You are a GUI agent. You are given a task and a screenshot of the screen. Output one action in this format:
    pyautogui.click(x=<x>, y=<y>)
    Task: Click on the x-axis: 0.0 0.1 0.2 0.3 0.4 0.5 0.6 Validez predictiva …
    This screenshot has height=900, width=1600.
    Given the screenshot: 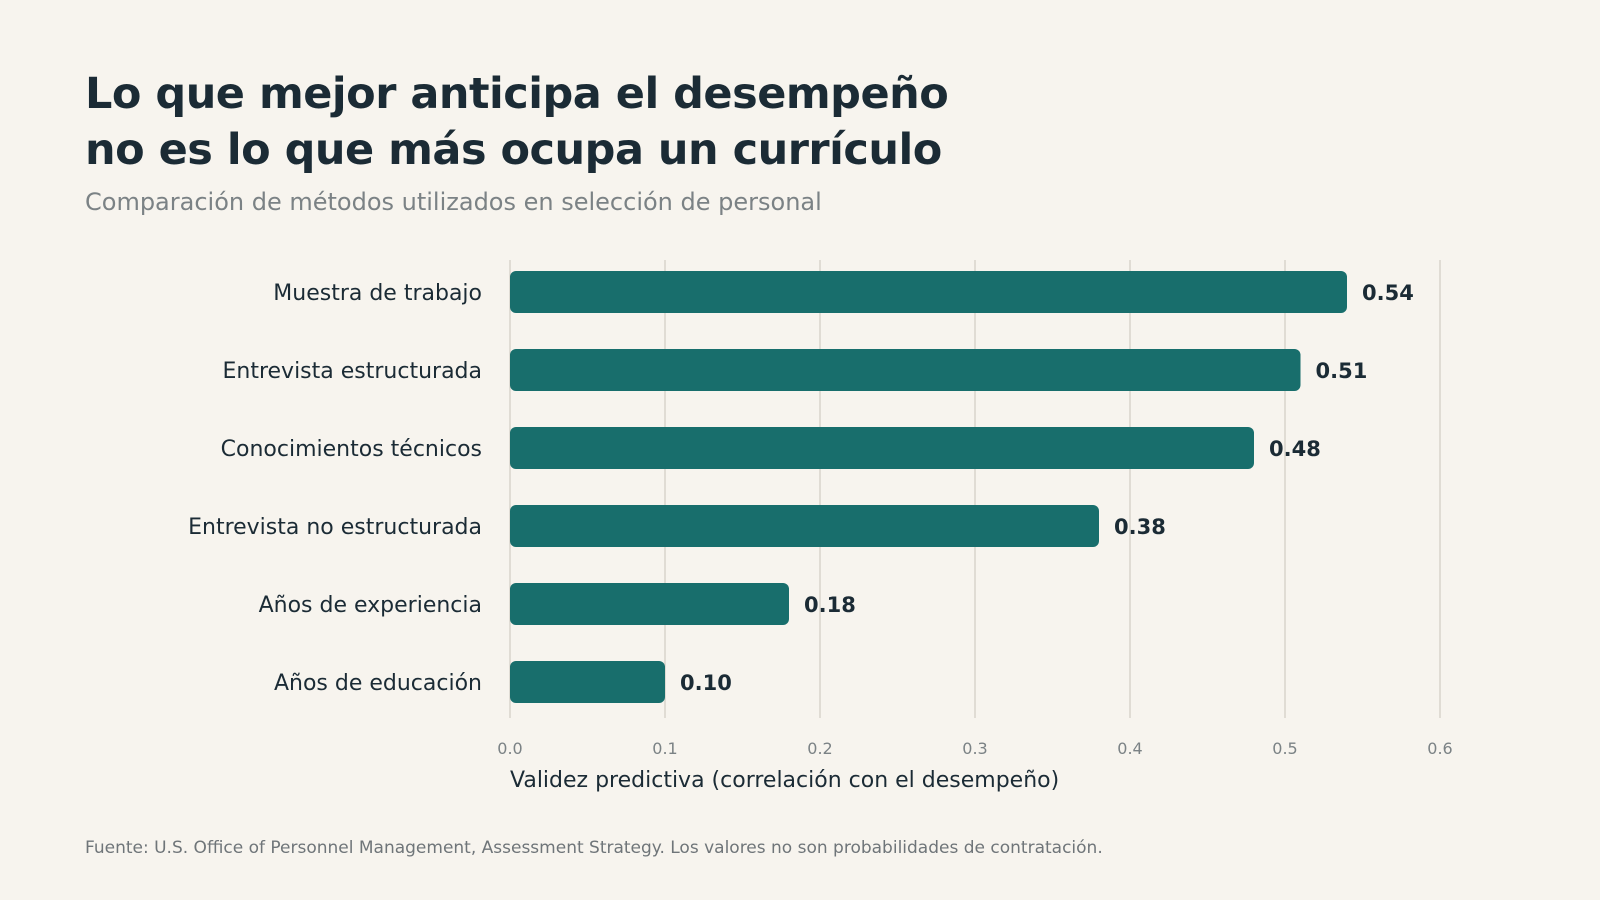 What is the action you would take?
    pyautogui.click(x=974, y=766)
    